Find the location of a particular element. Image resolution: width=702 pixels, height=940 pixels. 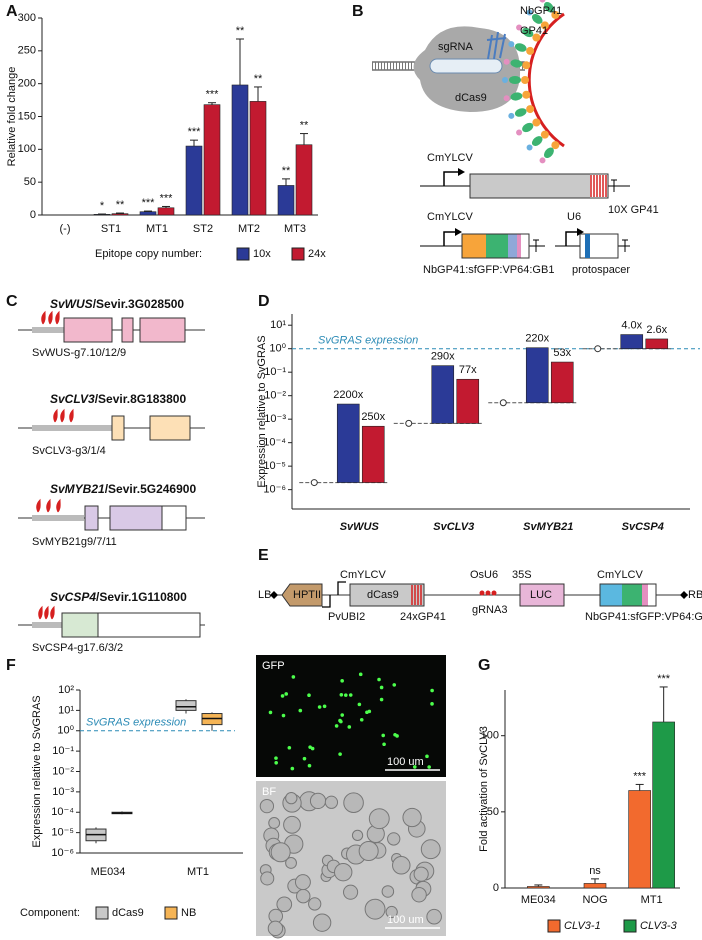

guide-label: SvCSP4-g17.6/3/2 is located at coordinates (77, 648).